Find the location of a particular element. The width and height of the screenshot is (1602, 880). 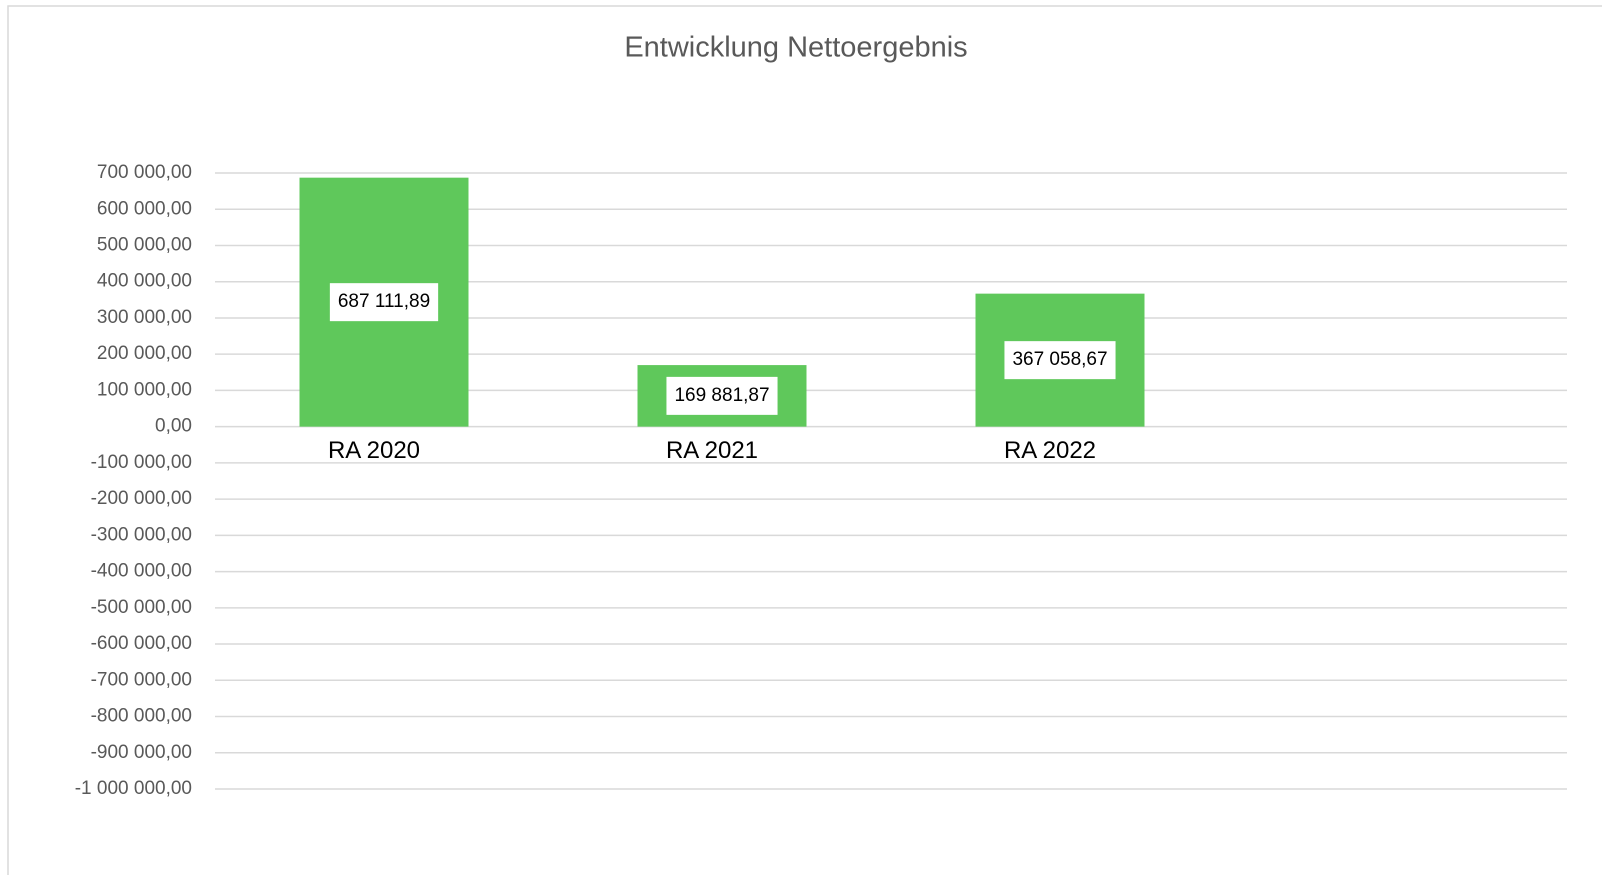

y-tick-label: -800 000,00 is located at coordinates (141, 716).